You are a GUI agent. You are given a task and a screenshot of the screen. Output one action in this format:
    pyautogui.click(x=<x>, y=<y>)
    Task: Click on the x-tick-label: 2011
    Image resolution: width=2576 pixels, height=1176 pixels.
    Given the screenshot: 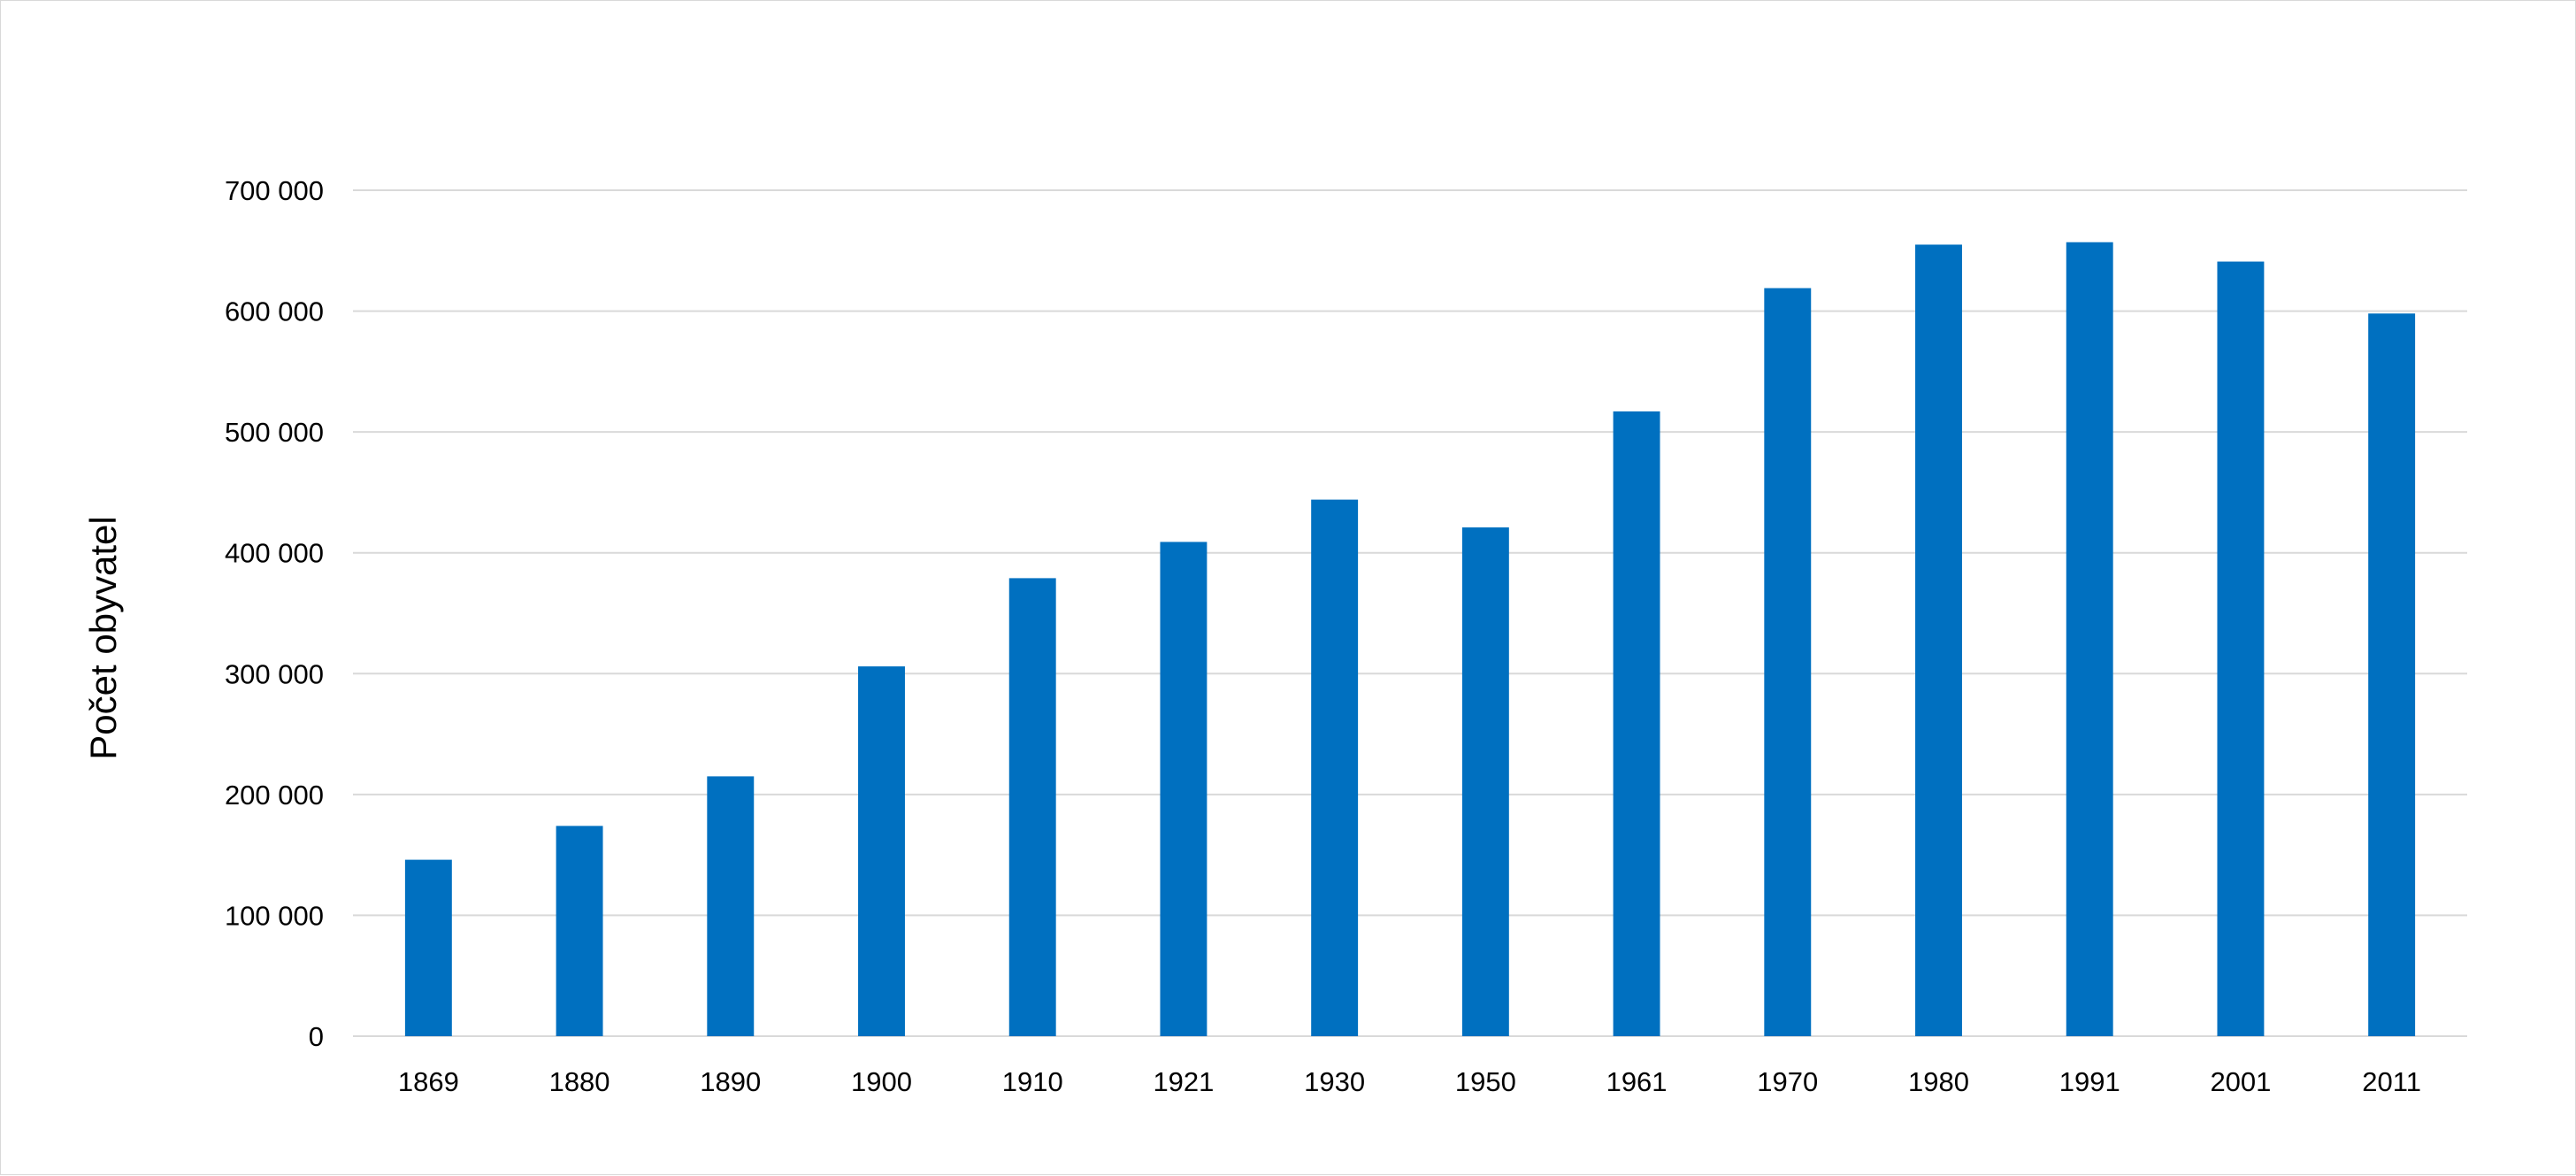 What is the action you would take?
    pyautogui.click(x=2391, y=1081)
    